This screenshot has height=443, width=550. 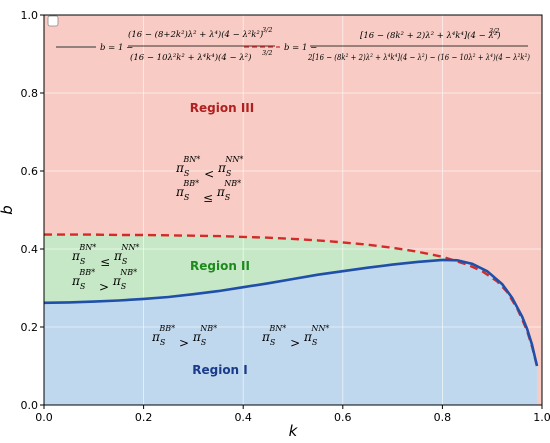 I want to click on legend-solid-numerator: (16 − (8+2k²)λ² + λ⁴)(4 − λ²k²), so click(x=195, y=34).